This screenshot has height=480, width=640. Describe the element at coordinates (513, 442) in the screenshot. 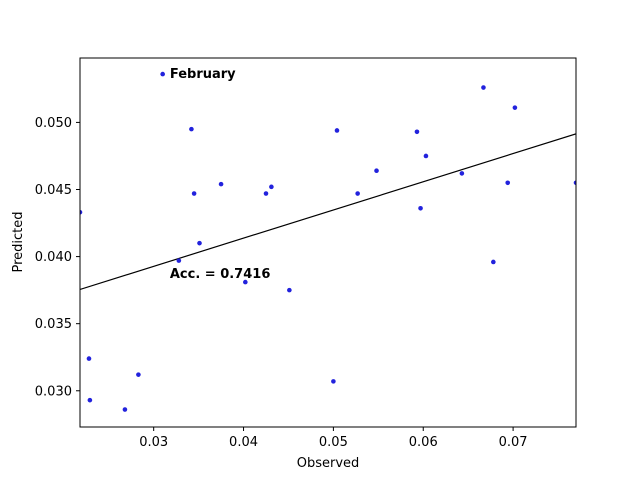

I see `x-tick-label: 0.07` at that location.